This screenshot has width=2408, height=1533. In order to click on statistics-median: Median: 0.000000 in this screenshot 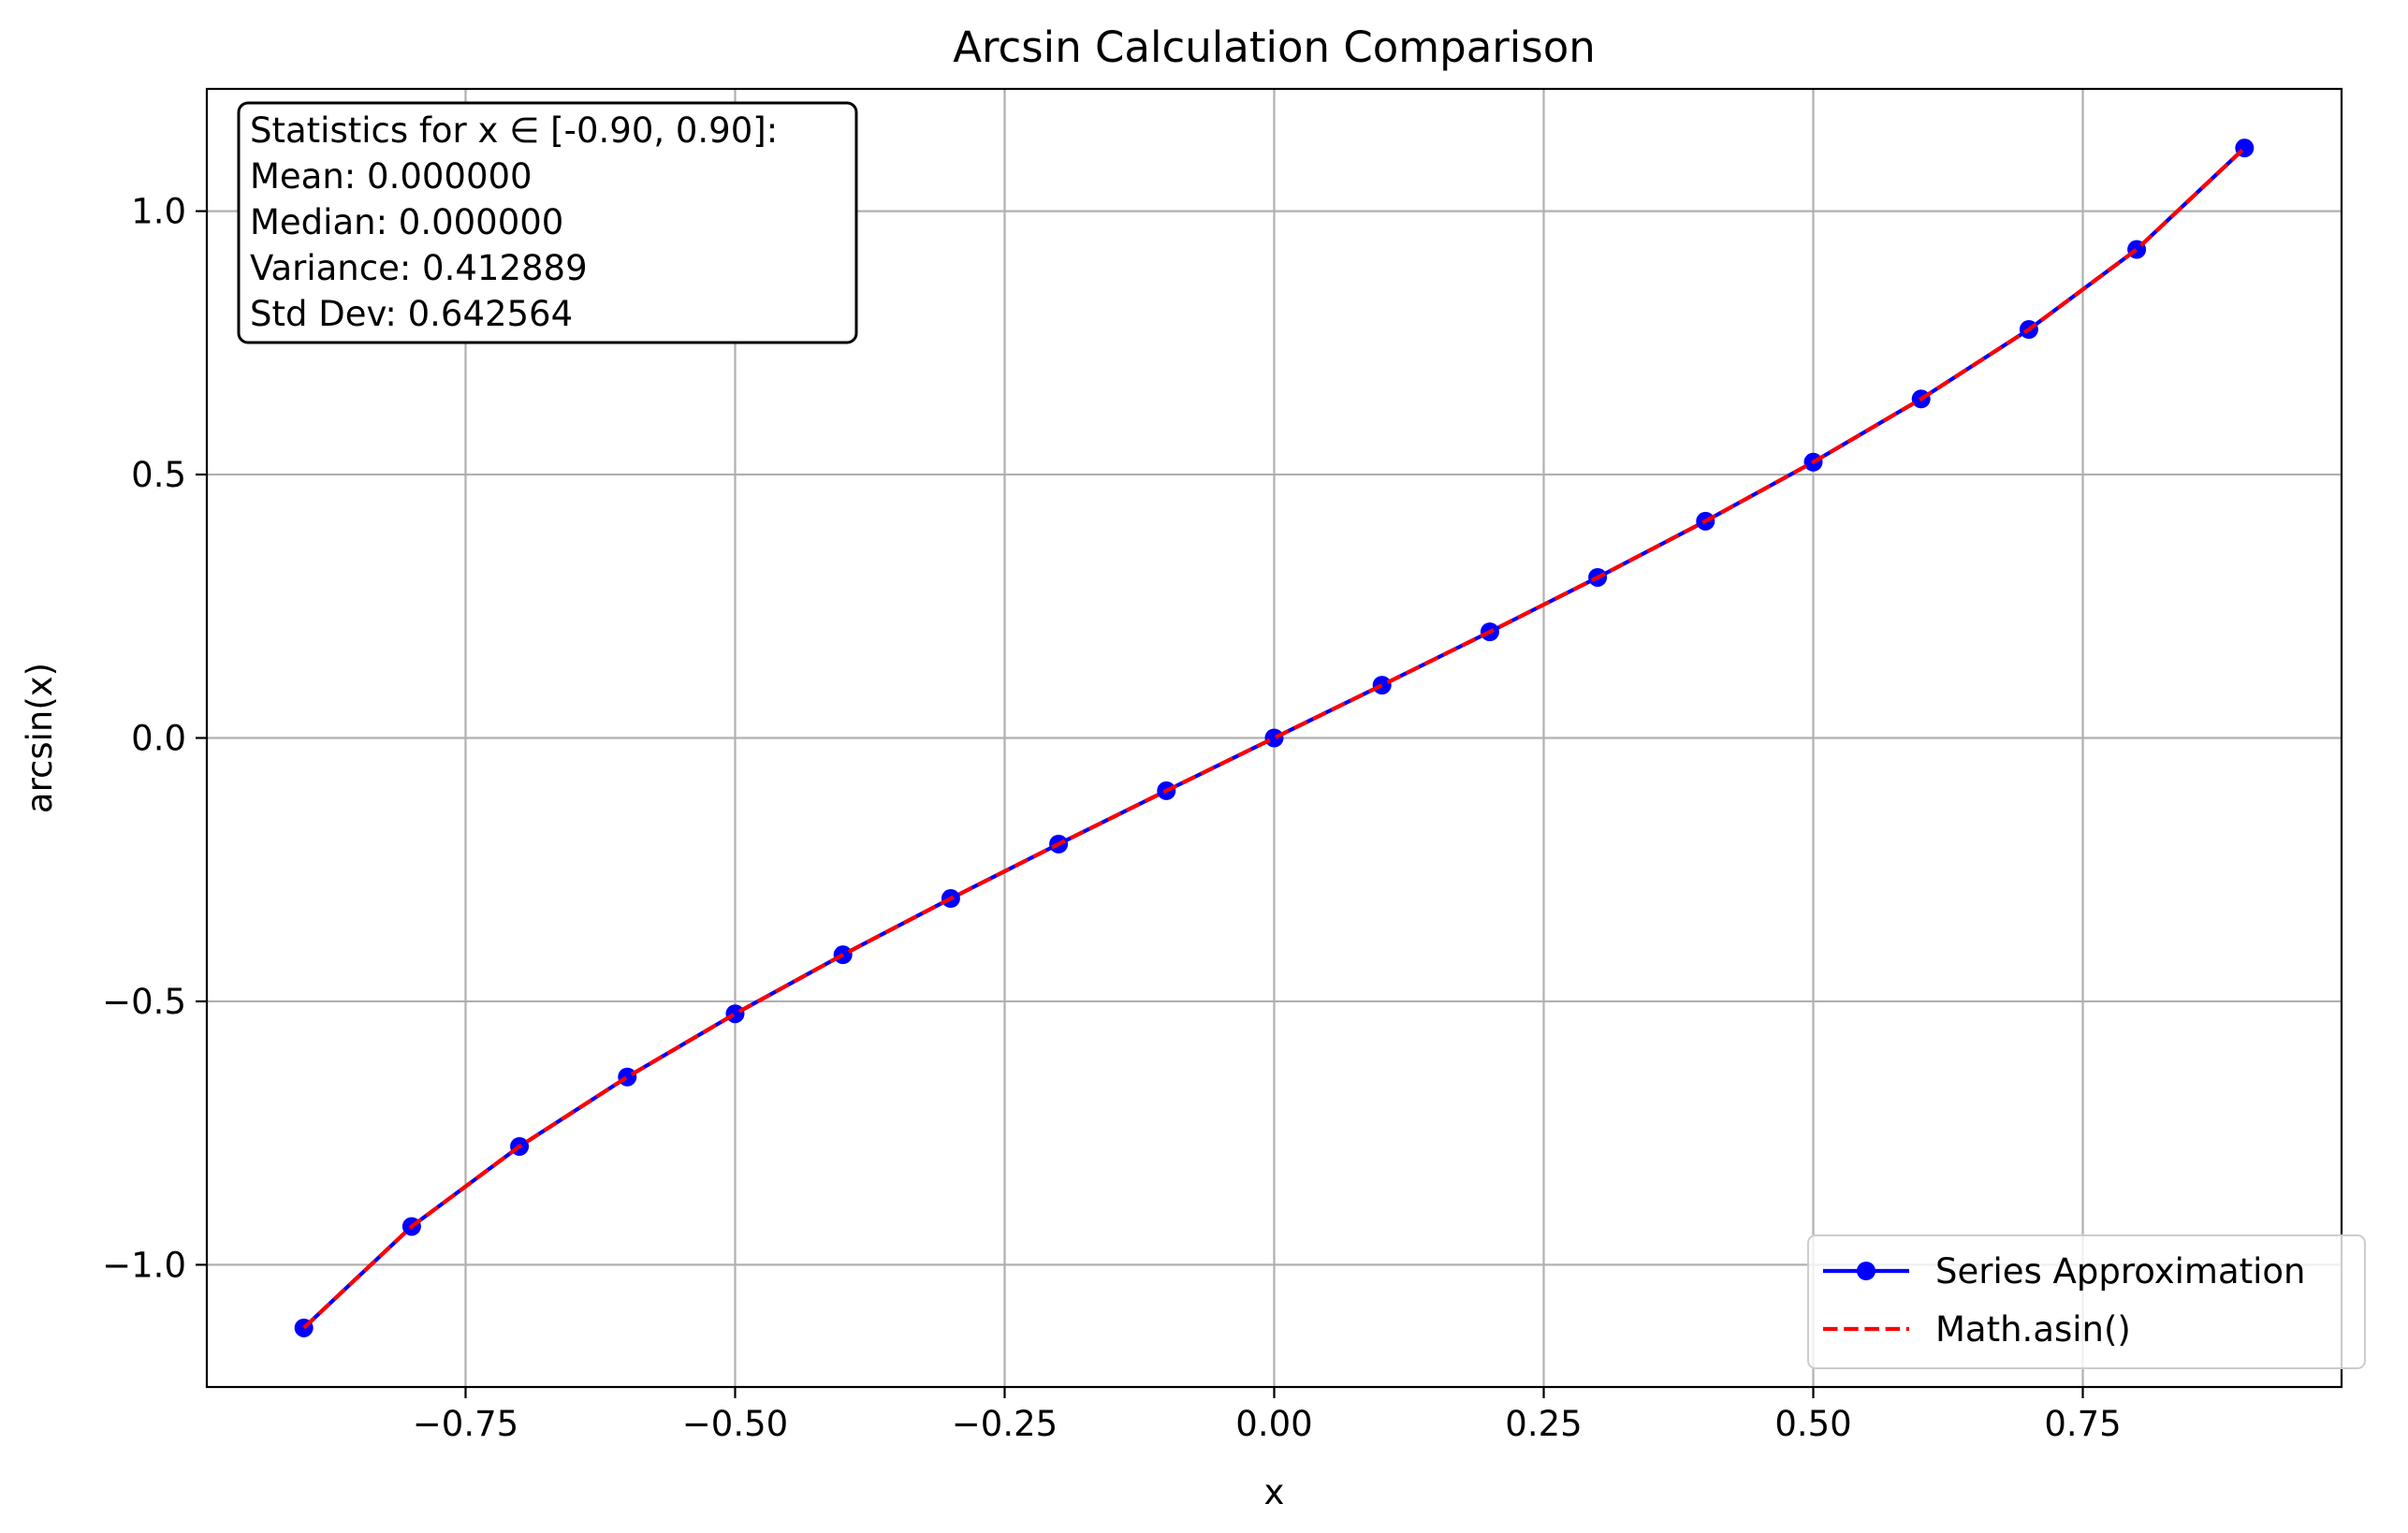, I will do `click(406, 222)`.